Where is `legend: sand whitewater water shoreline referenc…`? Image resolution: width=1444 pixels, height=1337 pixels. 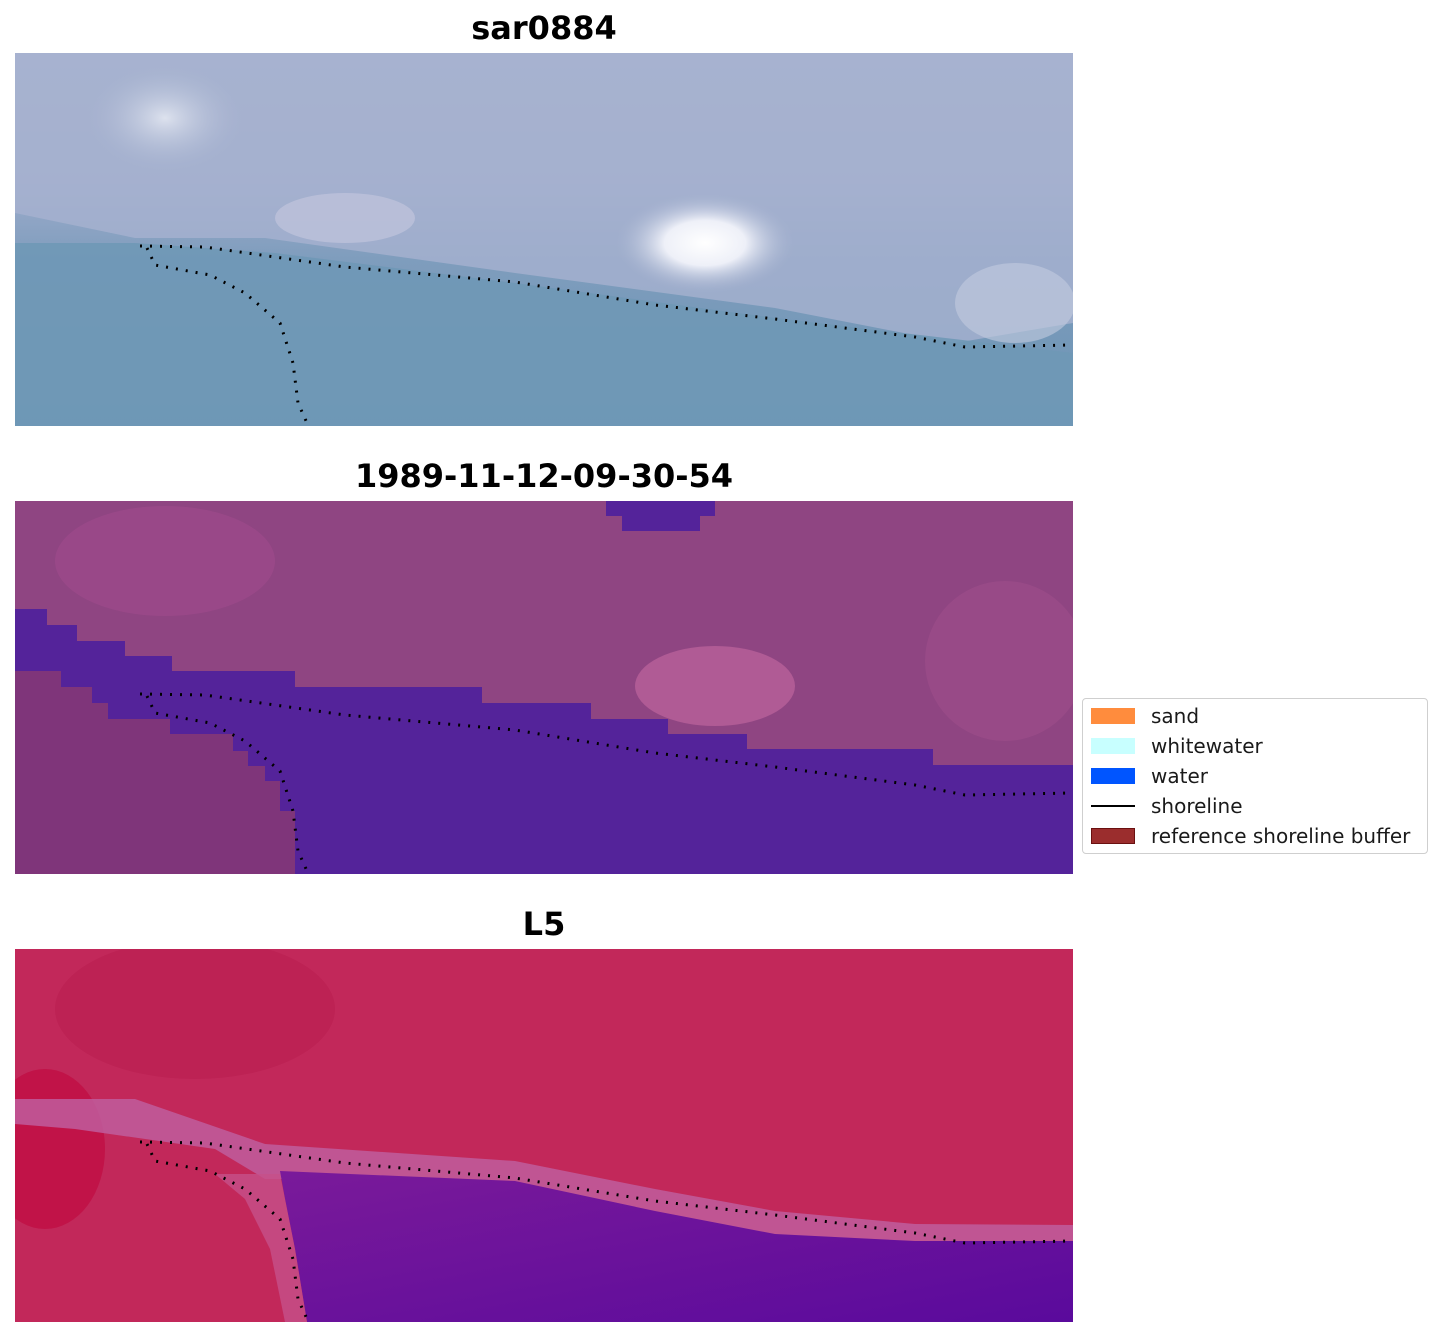 legend: sand whitewater water shoreline referenc… is located at coordinates (1255, 776).